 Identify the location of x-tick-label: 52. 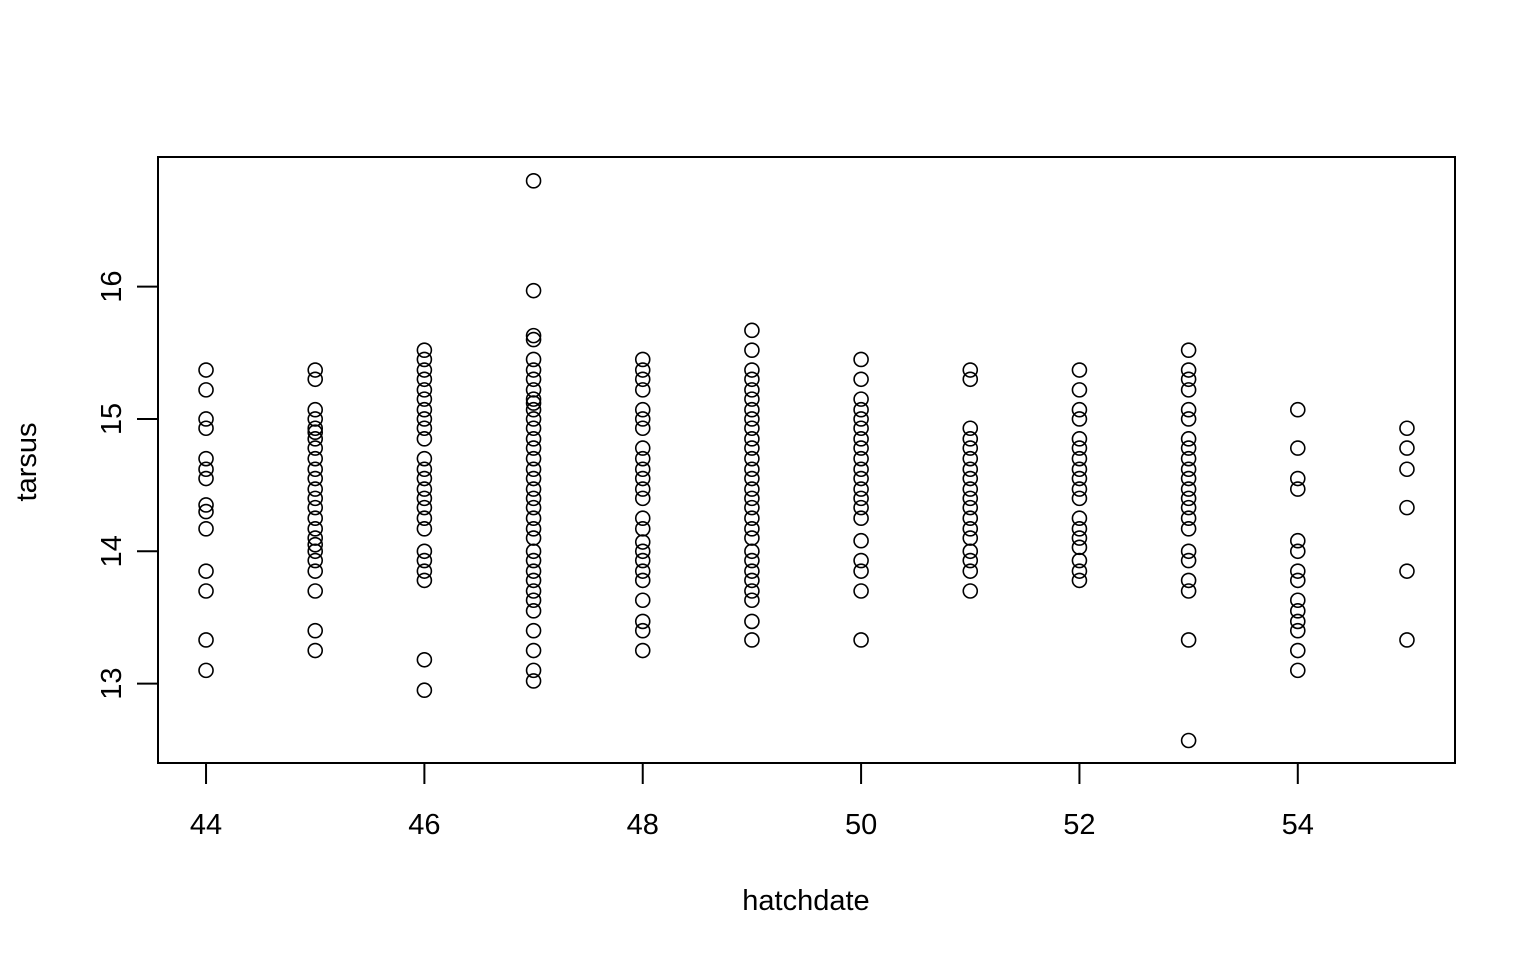
(1079, 825).